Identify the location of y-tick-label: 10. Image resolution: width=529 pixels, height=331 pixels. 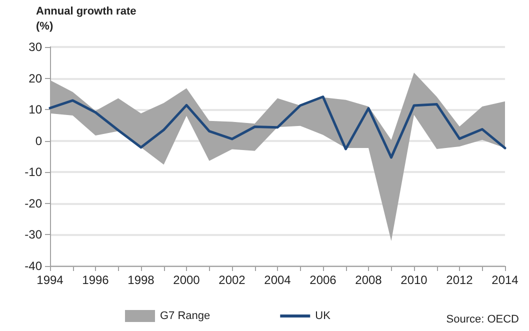
(35, 109).